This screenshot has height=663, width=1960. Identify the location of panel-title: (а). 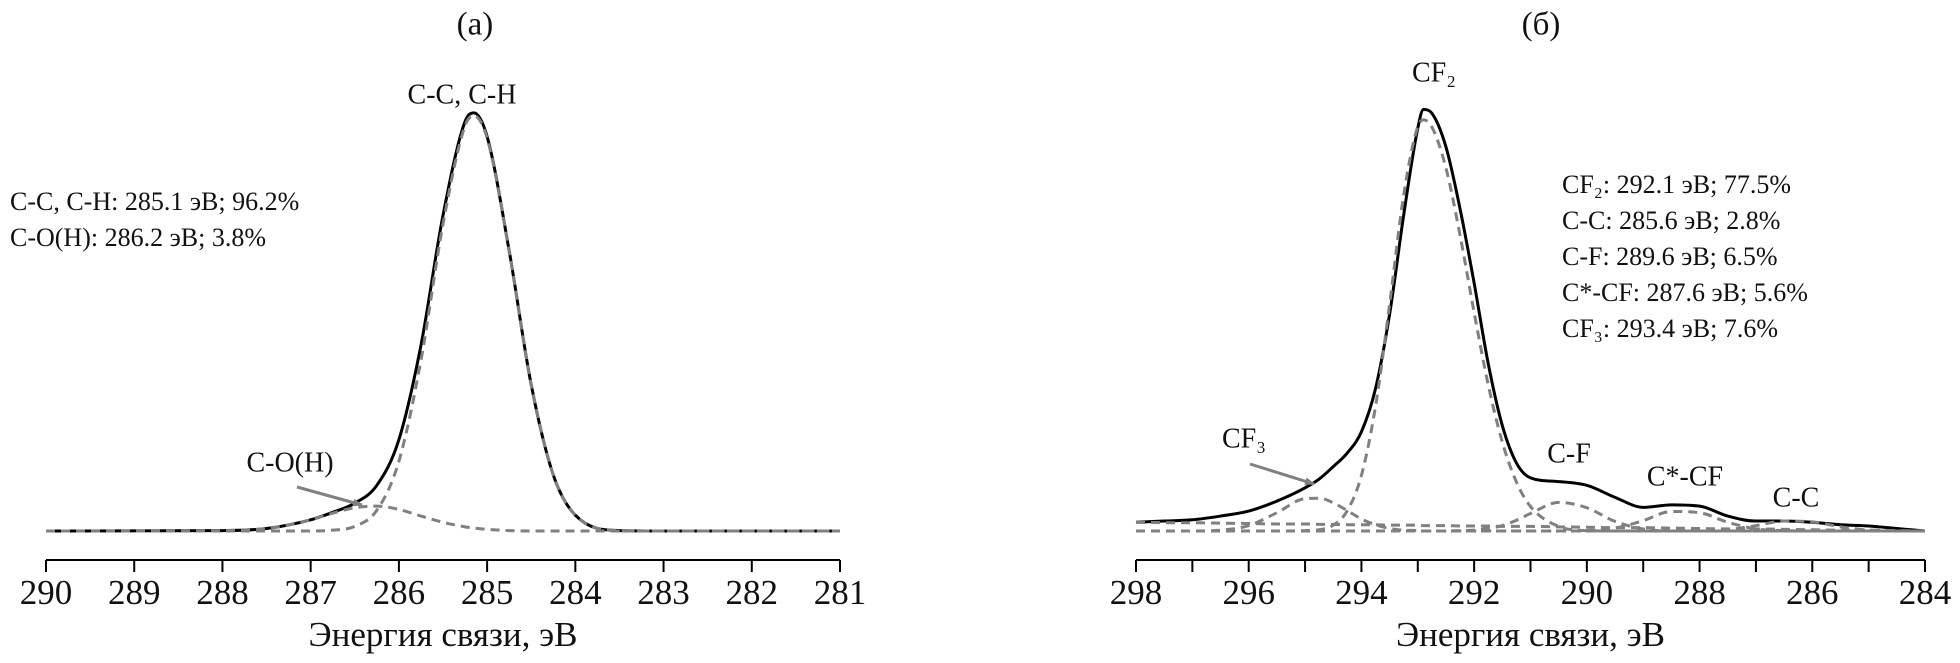
(475, 25).